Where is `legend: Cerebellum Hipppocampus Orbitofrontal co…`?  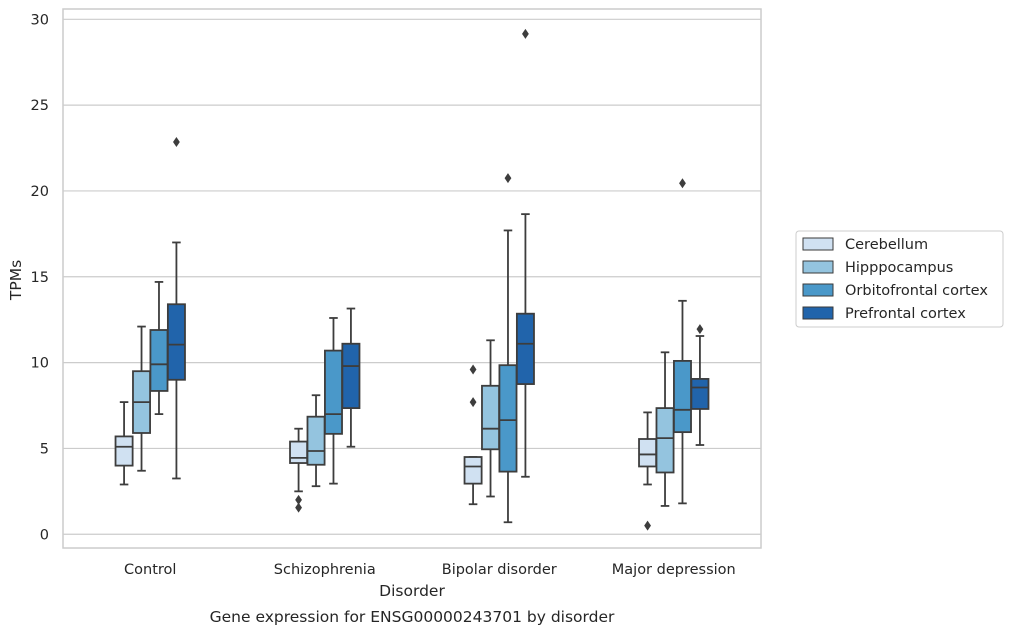 legend: Cerebellum Hipppocampus Orbitofrontal co… is located at coordinates (899, 279).